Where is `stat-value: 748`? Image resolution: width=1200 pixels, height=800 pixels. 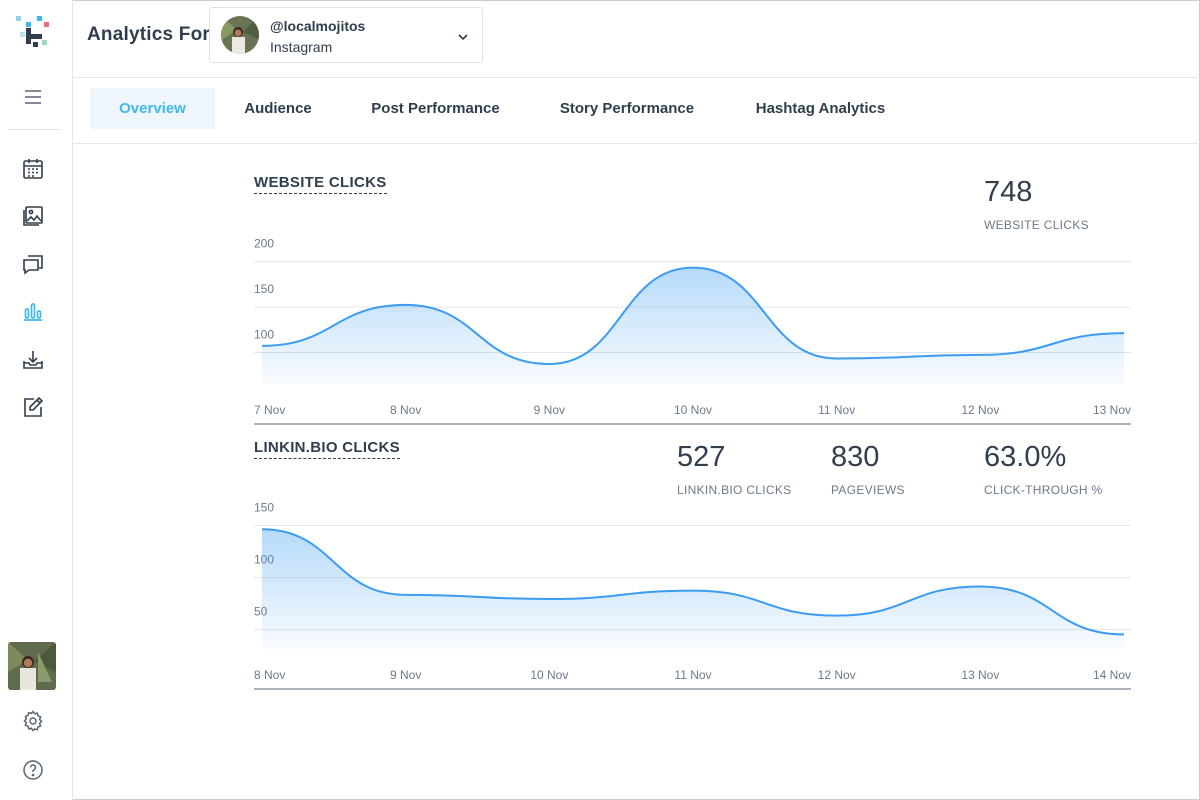
stat-value: 748 is located at coordinates (1008, 192).